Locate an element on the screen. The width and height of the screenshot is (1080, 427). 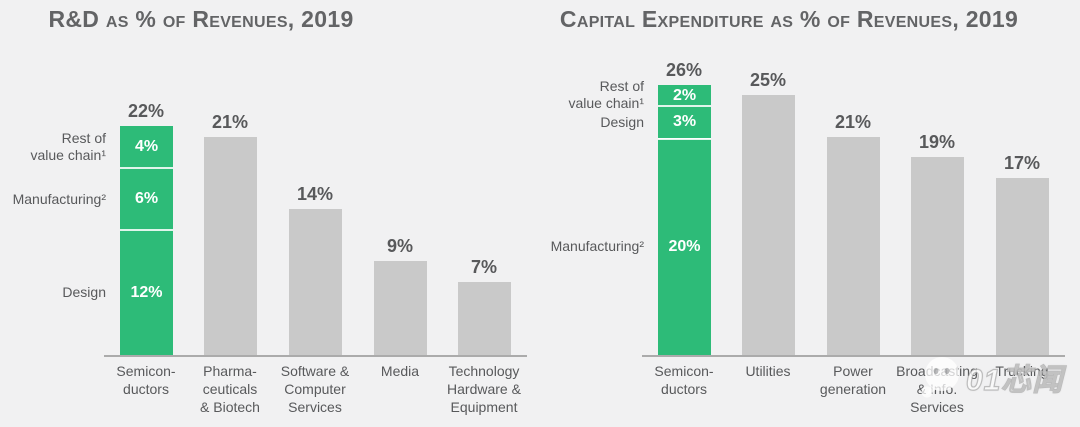
wechat-icon is located at coordinates (940, 377).